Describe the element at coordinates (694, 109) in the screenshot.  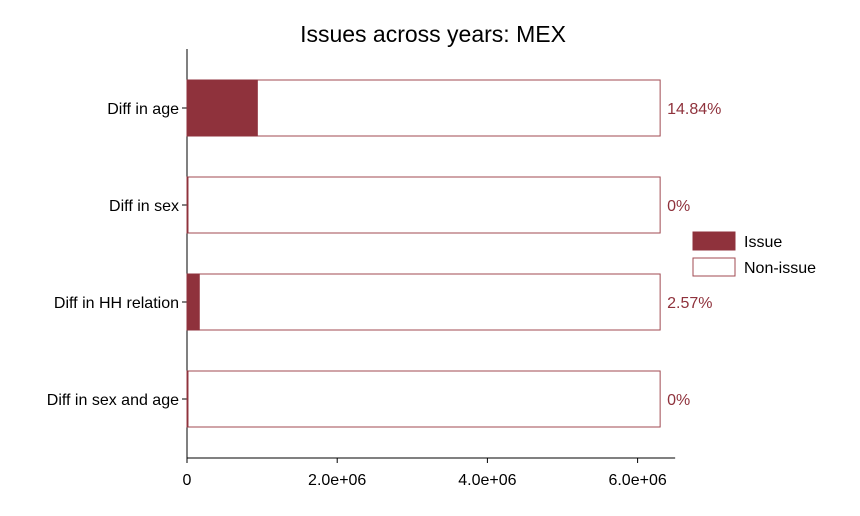
I see `data-label: 14.84%` at that location.